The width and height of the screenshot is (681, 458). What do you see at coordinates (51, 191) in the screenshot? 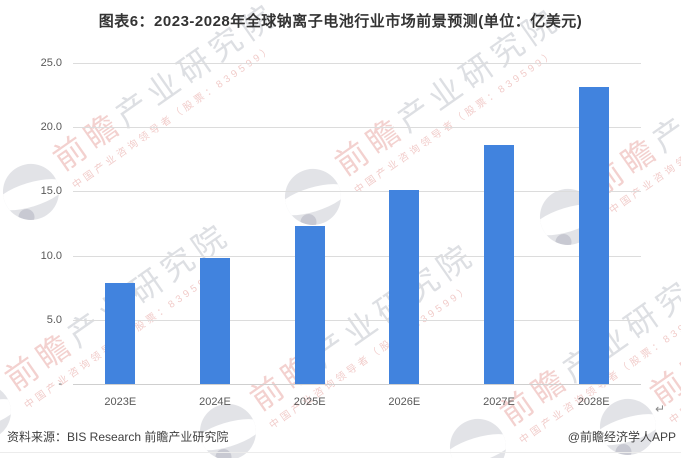
I see `y-tick-label: 15.0` at bounding box center [51, 191].